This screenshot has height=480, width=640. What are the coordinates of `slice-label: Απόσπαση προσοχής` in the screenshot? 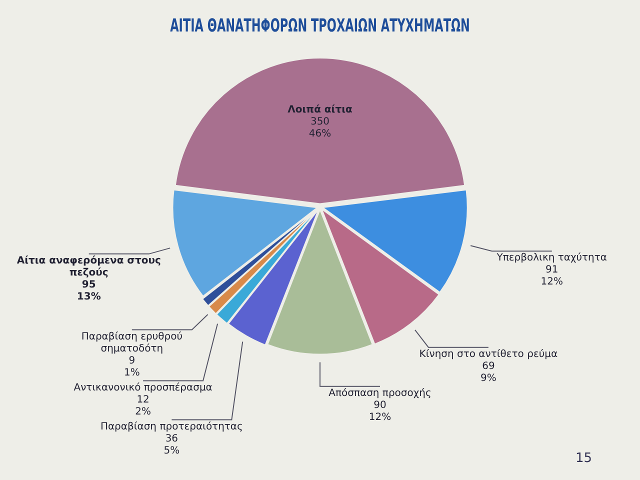 It's located at (380, 393).